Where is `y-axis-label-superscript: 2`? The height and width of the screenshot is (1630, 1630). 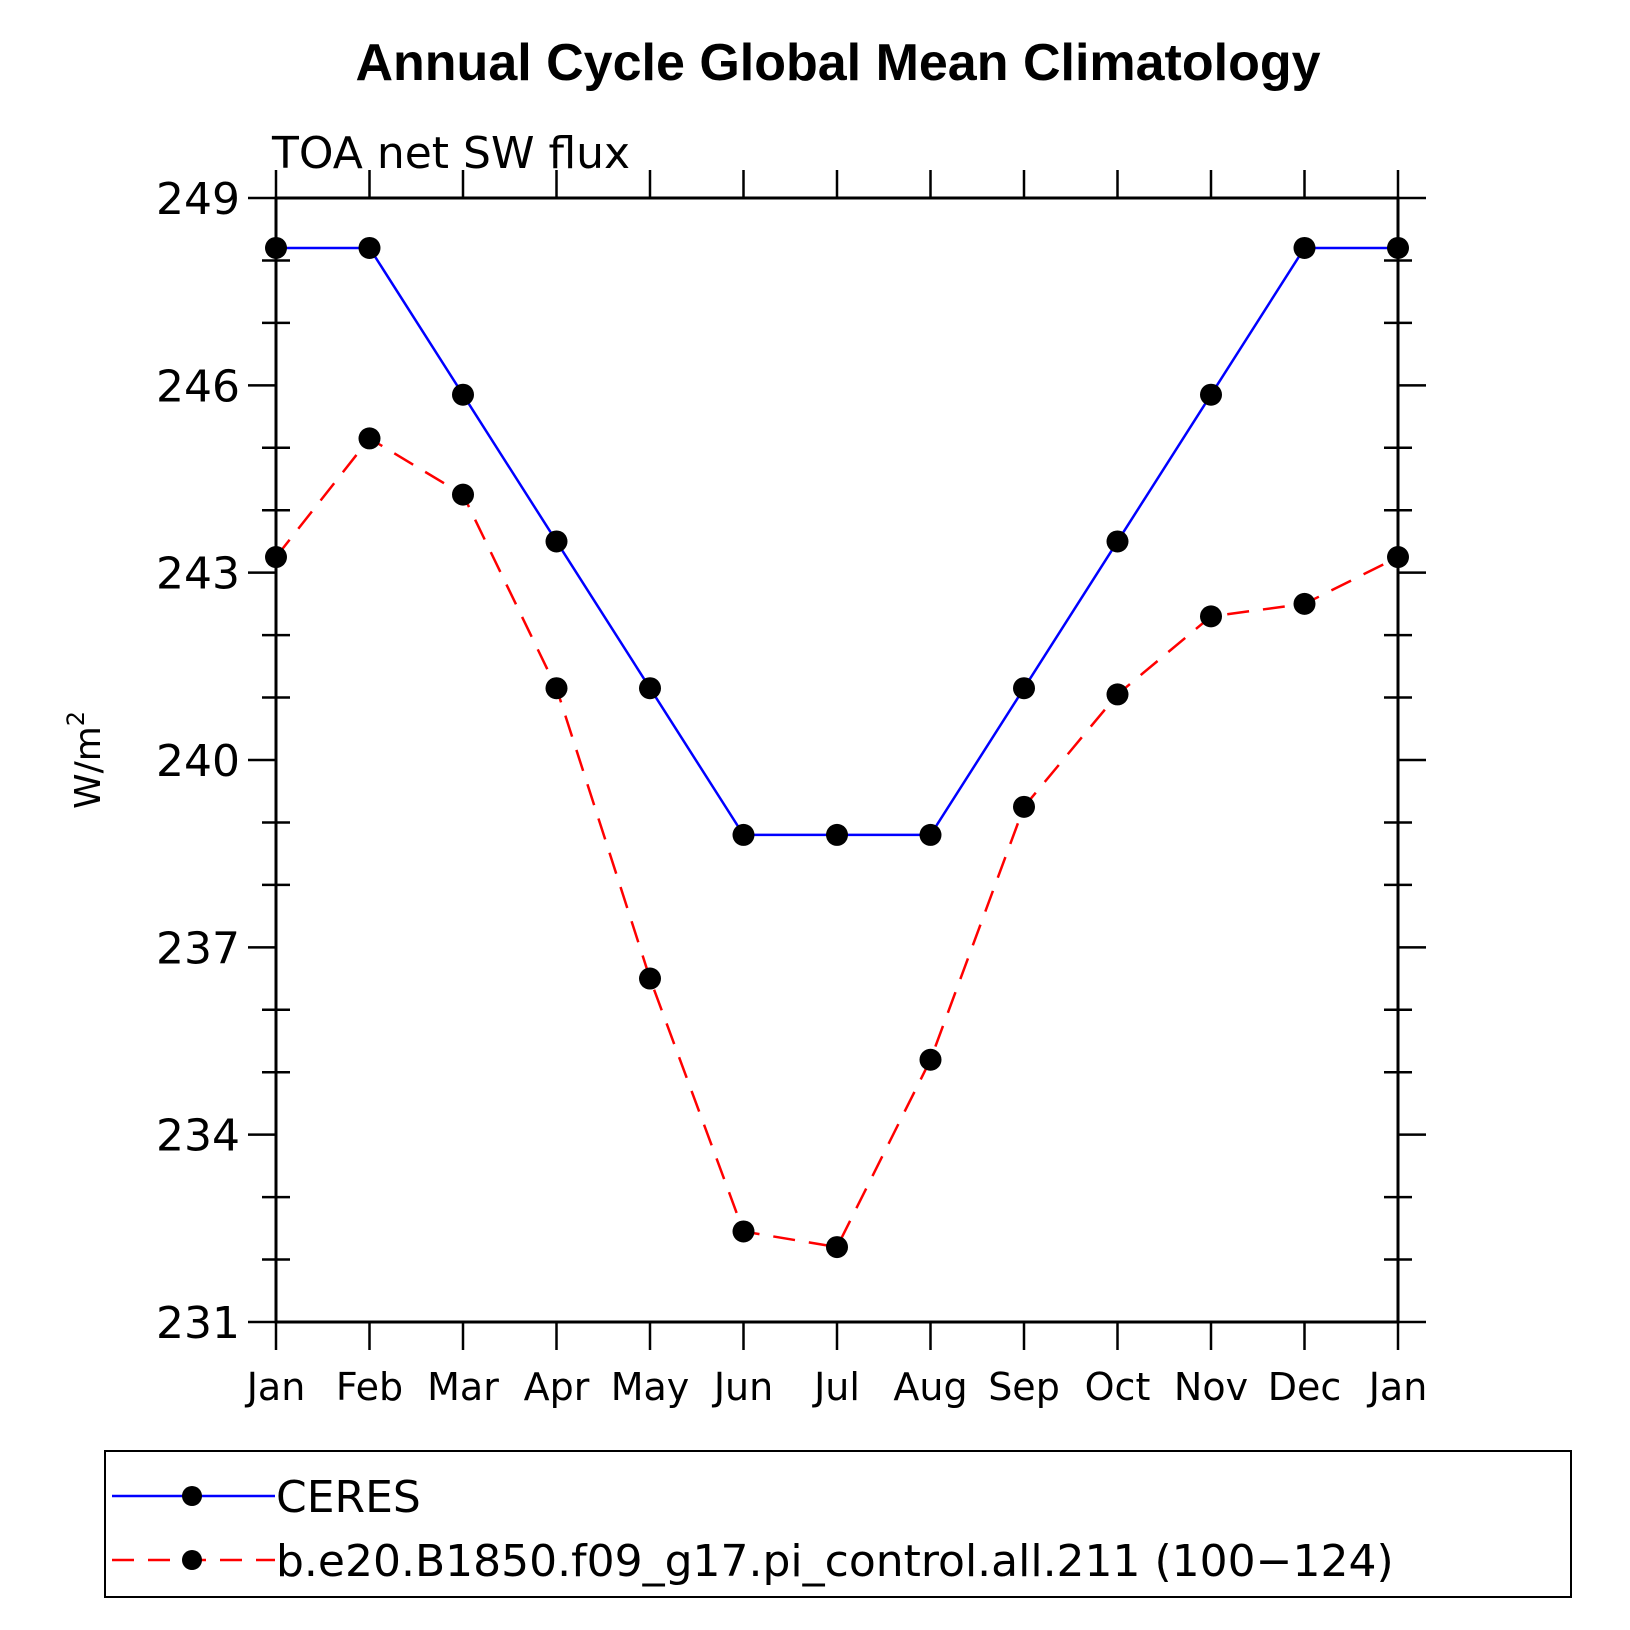 y-axis-label-superscript: 2 is located at coordinates (76, 718).